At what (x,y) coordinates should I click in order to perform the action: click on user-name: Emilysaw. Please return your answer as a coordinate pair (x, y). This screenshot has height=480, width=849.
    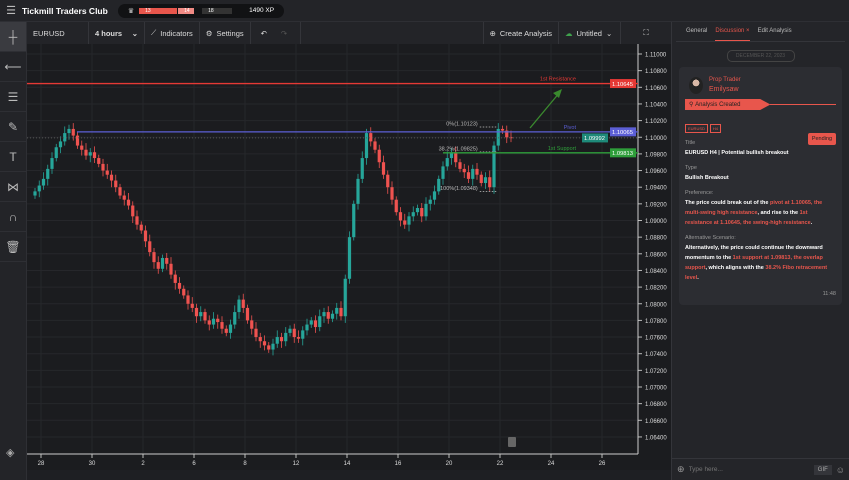
    Looking at the image, I should click on (724, 89).